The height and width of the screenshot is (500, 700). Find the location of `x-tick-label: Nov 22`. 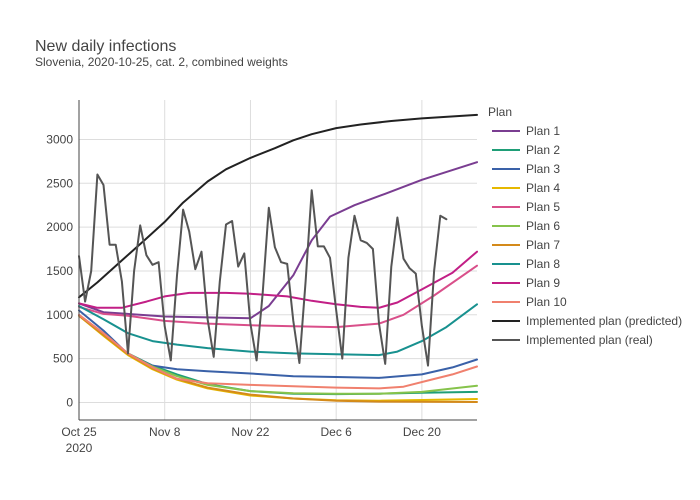

x-tick-label: Nov 22 is located at coordinates (250, 432).